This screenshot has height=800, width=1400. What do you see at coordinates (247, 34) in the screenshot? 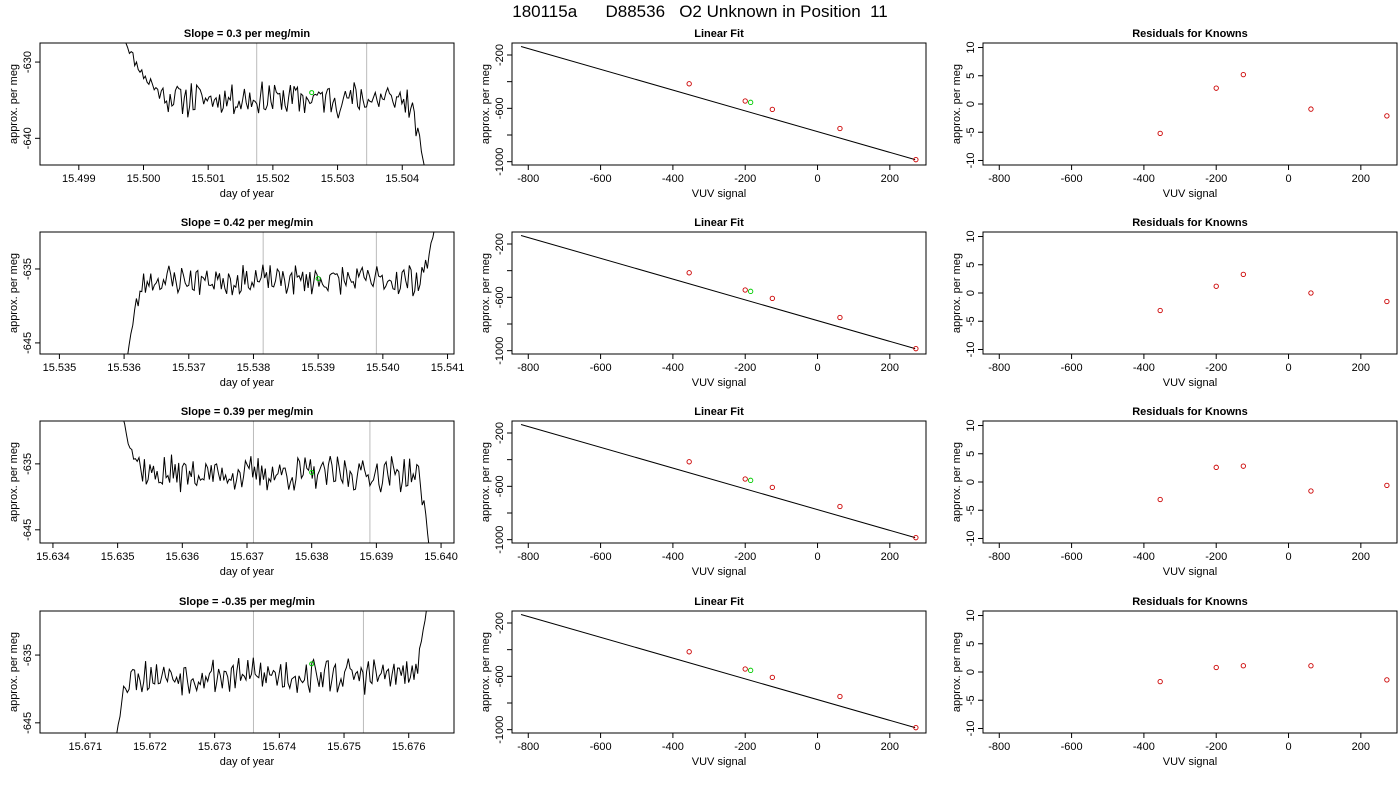
I see `panel-title: Slope = 0.3 per meg/min` at bounding box center [247, 34].